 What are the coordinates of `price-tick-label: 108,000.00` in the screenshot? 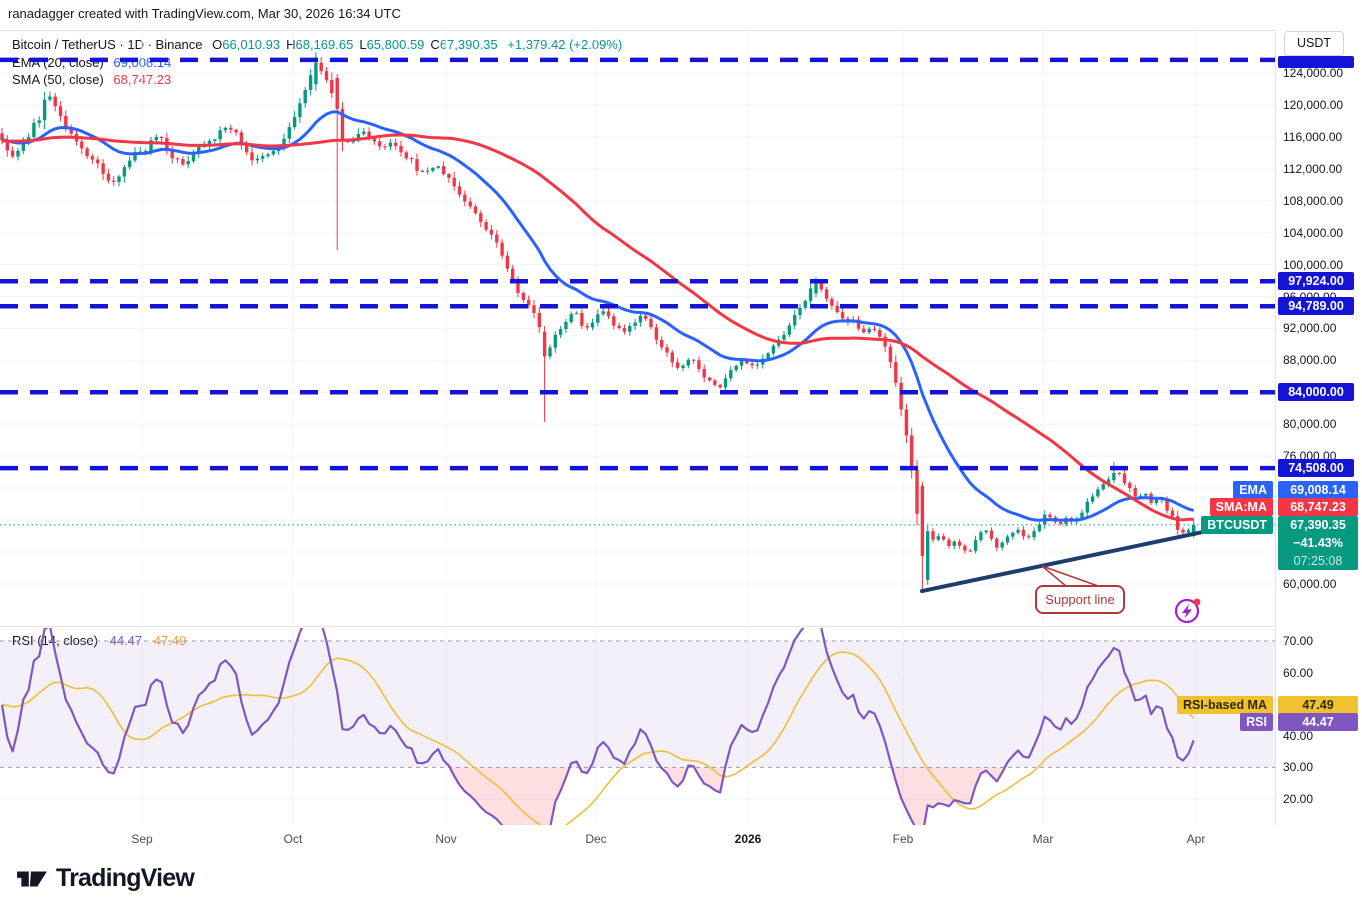 It's located at (1313, 201).